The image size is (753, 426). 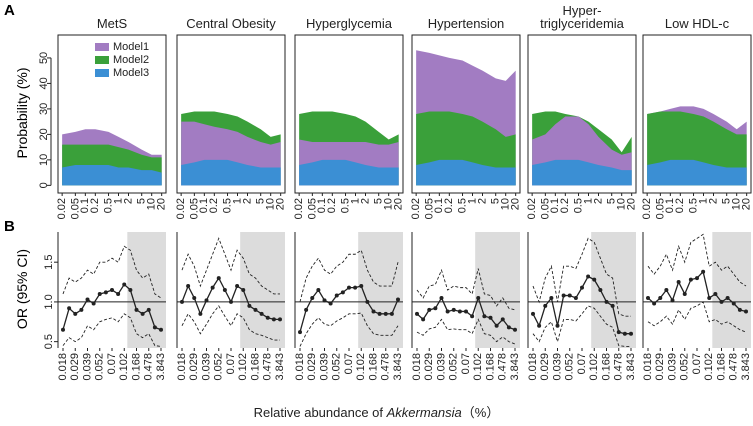 What do you see at coordinates (376, 411) in the screenshot?
I see `x-axis-label: Relative abundance of Akkermansia（%）` at bounding box center [376, 411].